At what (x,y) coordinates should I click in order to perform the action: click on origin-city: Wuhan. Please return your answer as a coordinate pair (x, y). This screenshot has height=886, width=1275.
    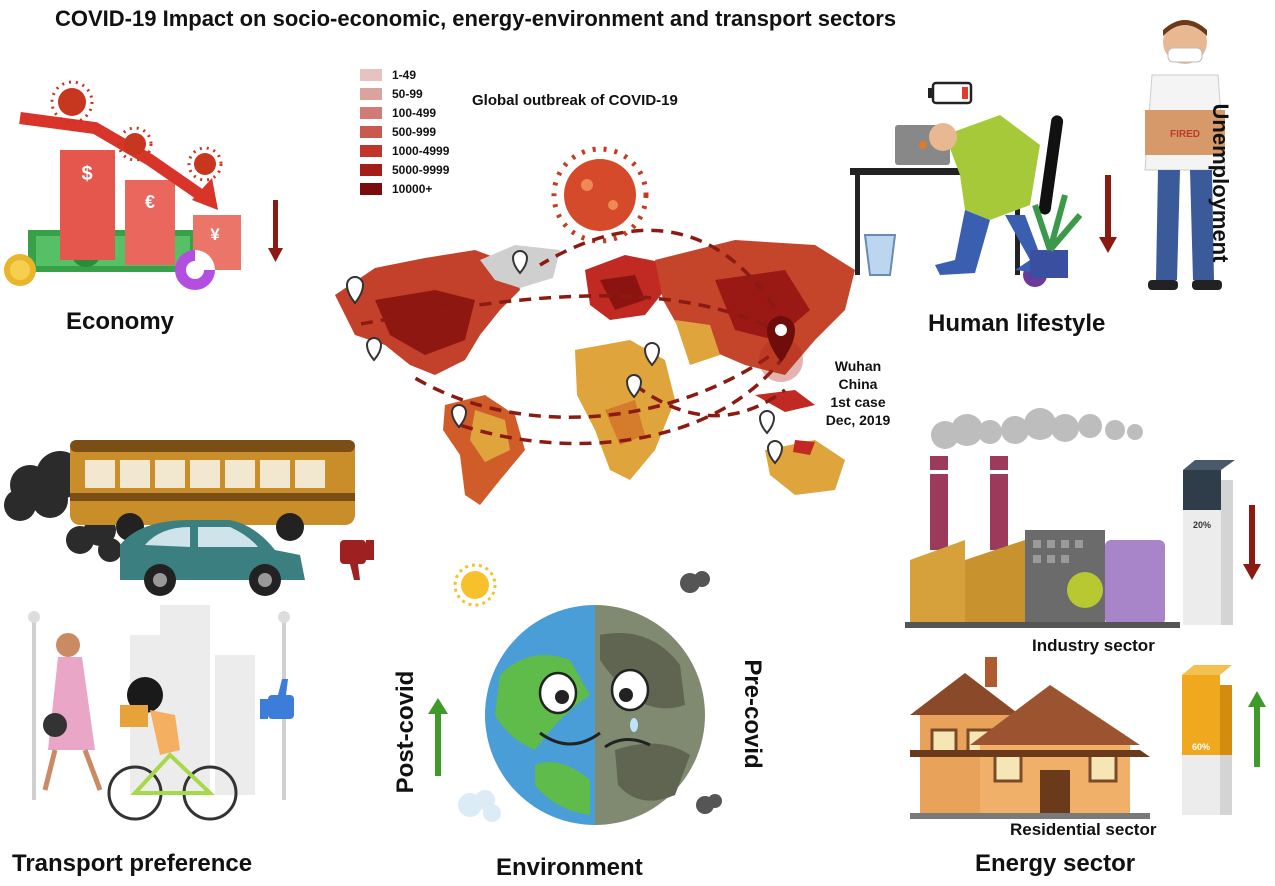
    Looking at the image, I should click on (858, 366).